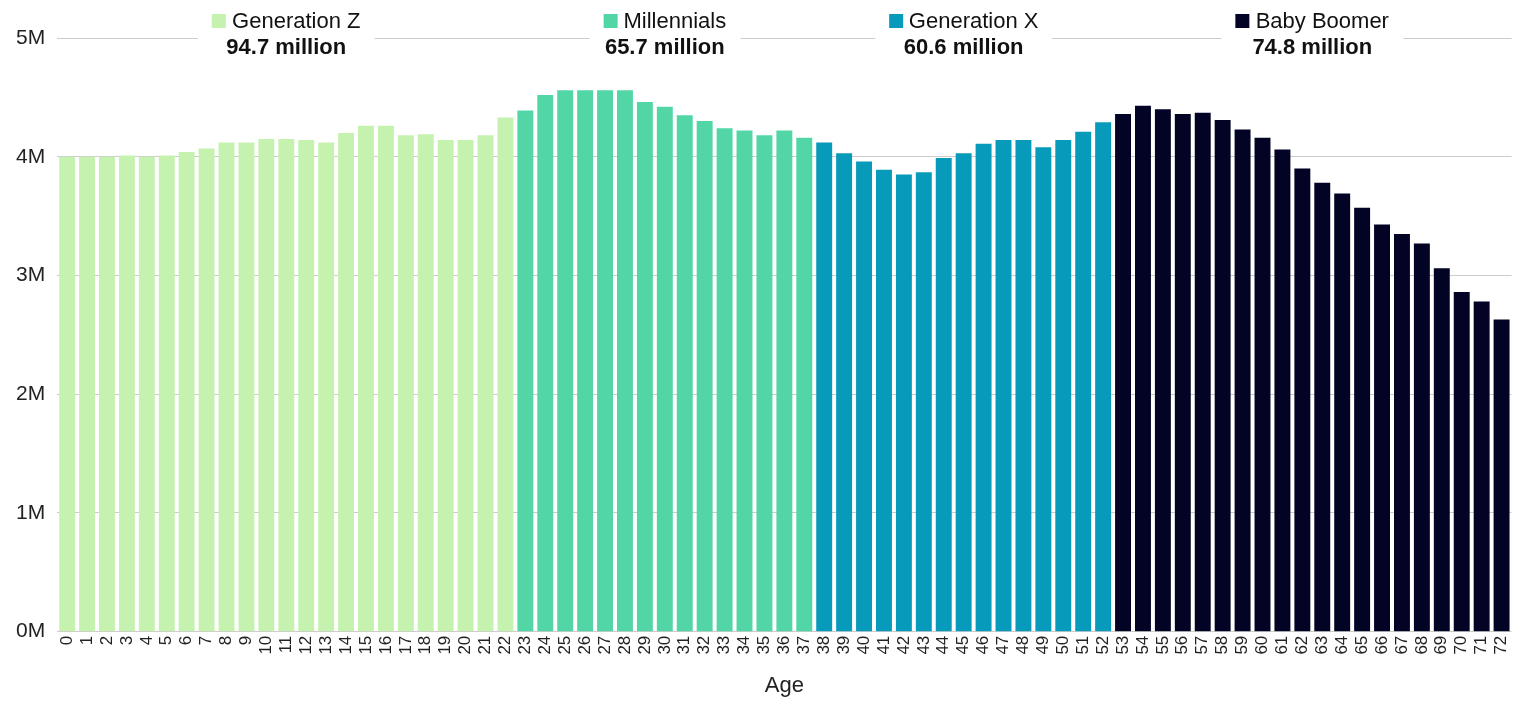 The width and height of the screenshot is (1526, 707). What do you see at coordinates (675, 21) in the screenshot?
I see `legend-label: Millennials` at bounding box center [675, 21].